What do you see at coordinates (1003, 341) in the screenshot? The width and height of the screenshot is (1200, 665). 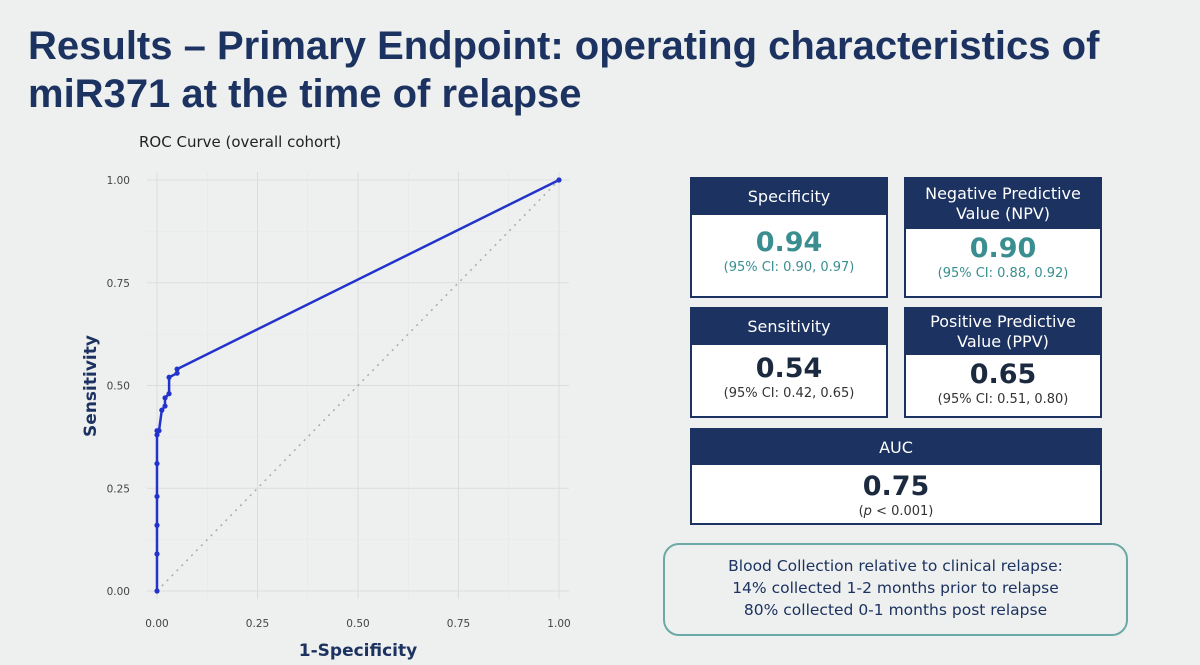 I see `ppv-label-line2: Value (PPV)` at bounding box center [1003, 341].